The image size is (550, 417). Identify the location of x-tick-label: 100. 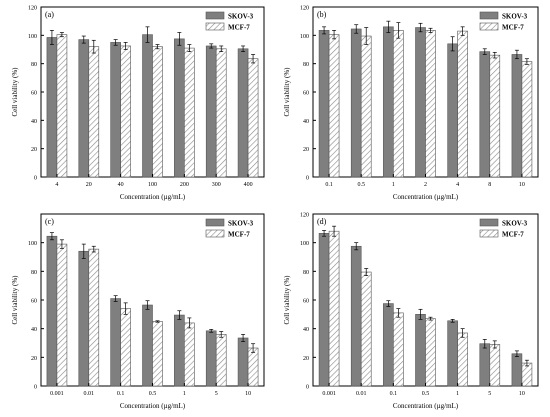
(152, 185).